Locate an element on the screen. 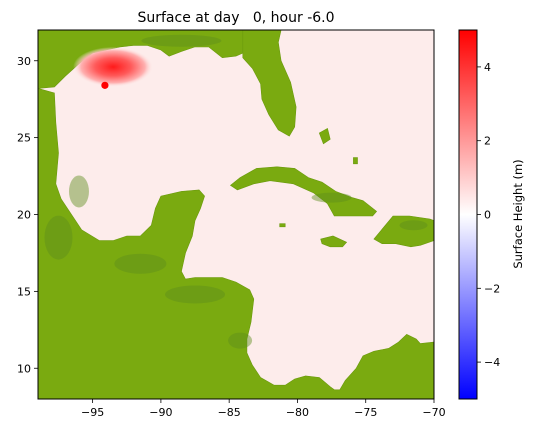 The image size is (537, 433). x-tick-label: −85 is located at coordinates (229, 412).